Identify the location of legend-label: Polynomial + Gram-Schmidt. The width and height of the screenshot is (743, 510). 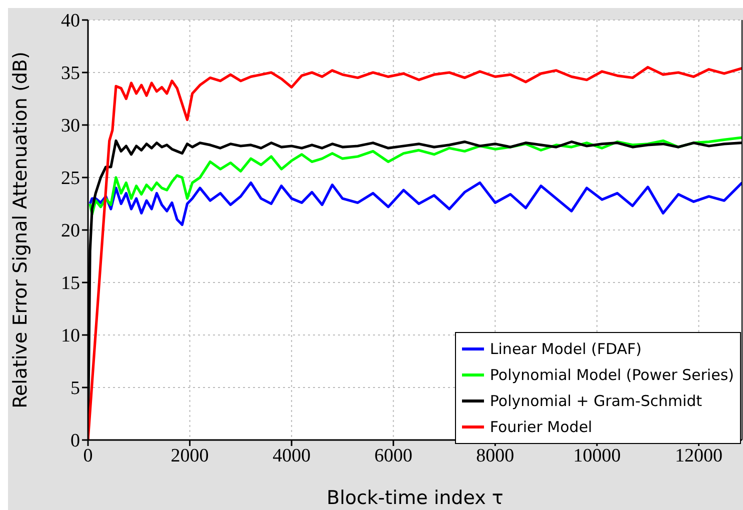
(596, 401).